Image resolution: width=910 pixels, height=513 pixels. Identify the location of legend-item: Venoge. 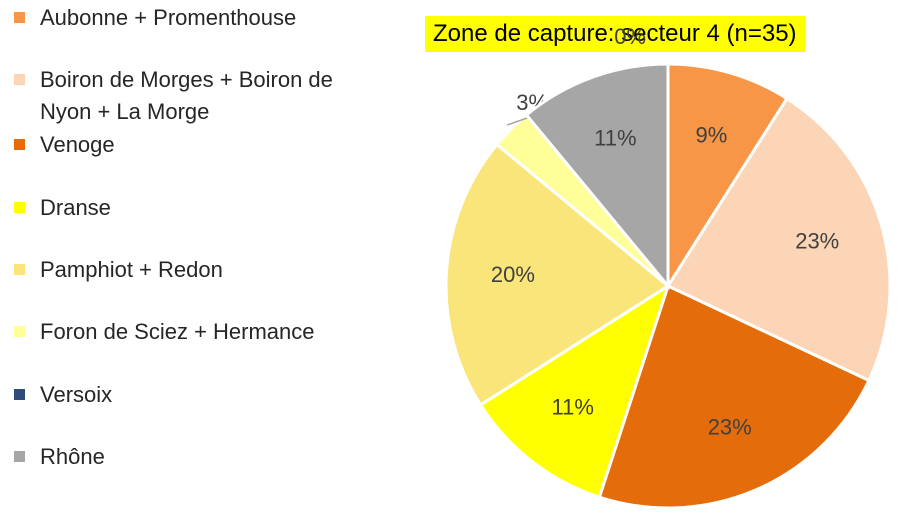
(189, 145).